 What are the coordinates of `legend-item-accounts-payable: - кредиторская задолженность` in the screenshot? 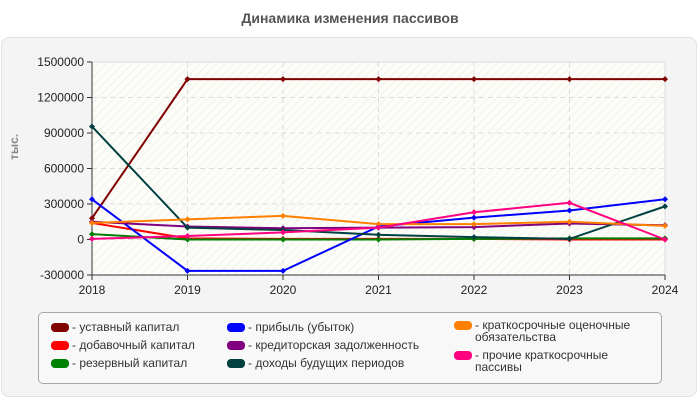 It's located at (323, 345).